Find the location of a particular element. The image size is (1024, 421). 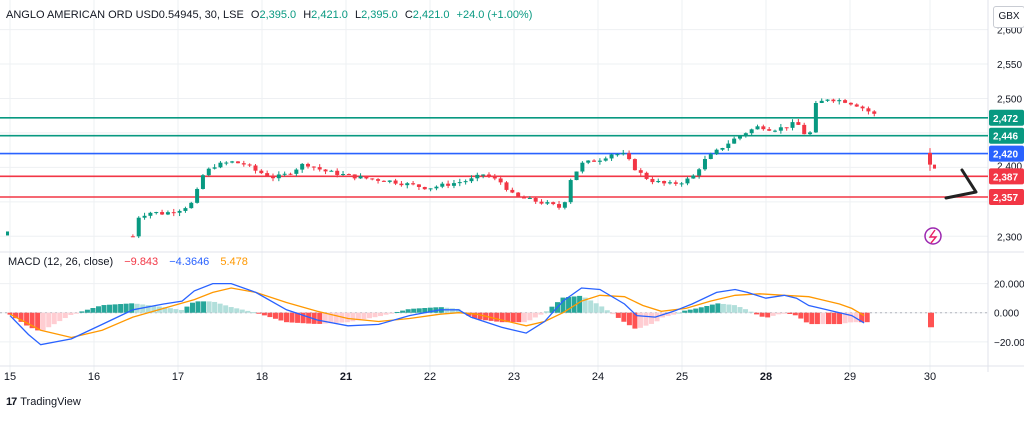

open-label: O is located at coordinates (255, 15).